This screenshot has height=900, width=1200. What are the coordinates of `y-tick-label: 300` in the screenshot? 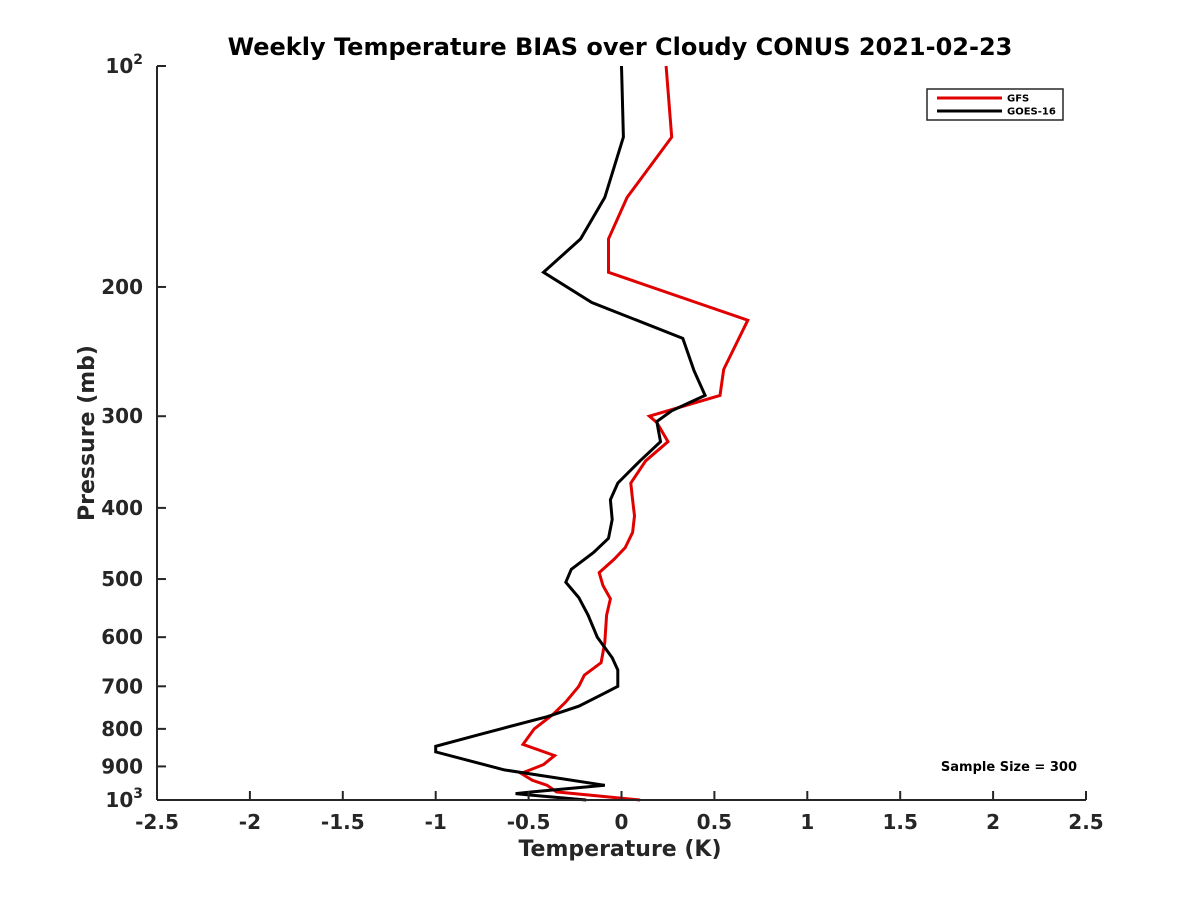 It's located at (122, 416).